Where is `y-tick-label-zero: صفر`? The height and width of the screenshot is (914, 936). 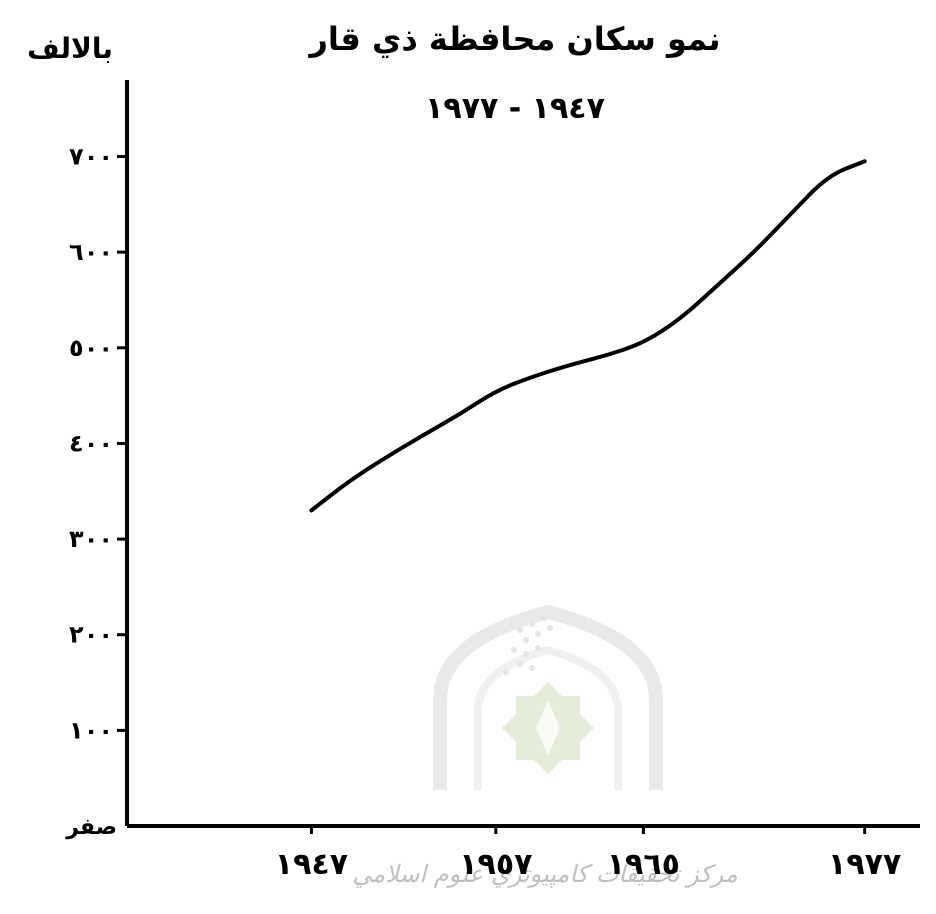 y-tick-label-zero: صفر is located at coordinates (91, 827).